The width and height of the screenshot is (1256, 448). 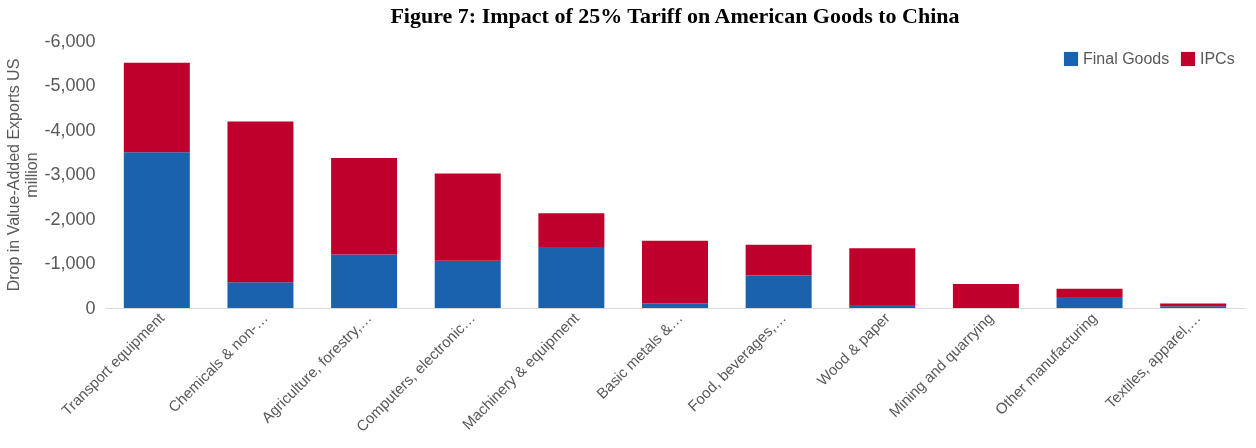 What do you see at coordinates (90, 307) in the screenshot?
I see `y-tick-label: 0` at bounding box center [90, 307].